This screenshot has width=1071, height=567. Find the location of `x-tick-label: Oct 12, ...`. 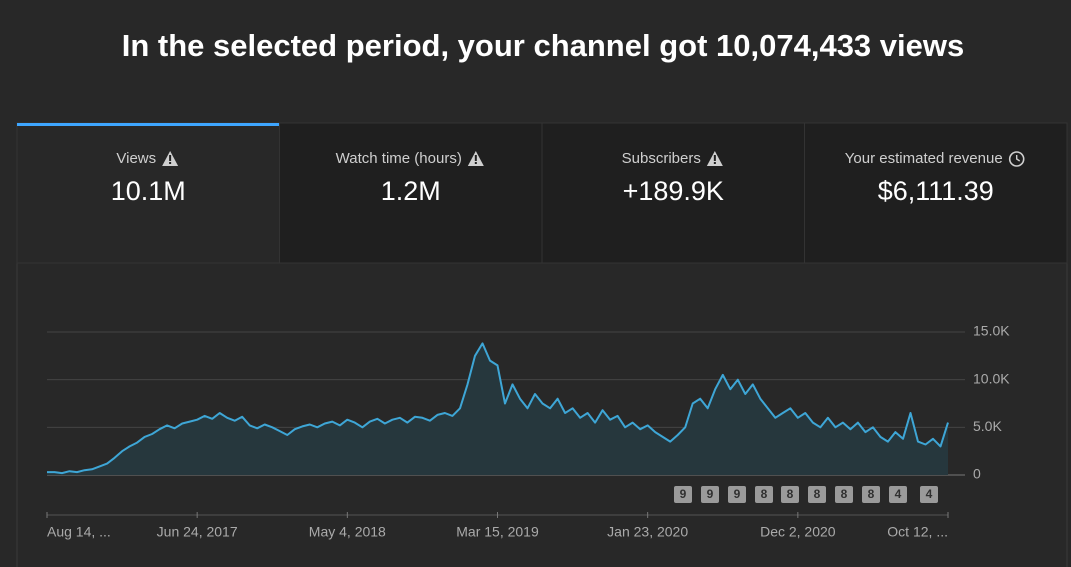

x-tick-label: Oct 12, ... is located at coordinates (917, 532).